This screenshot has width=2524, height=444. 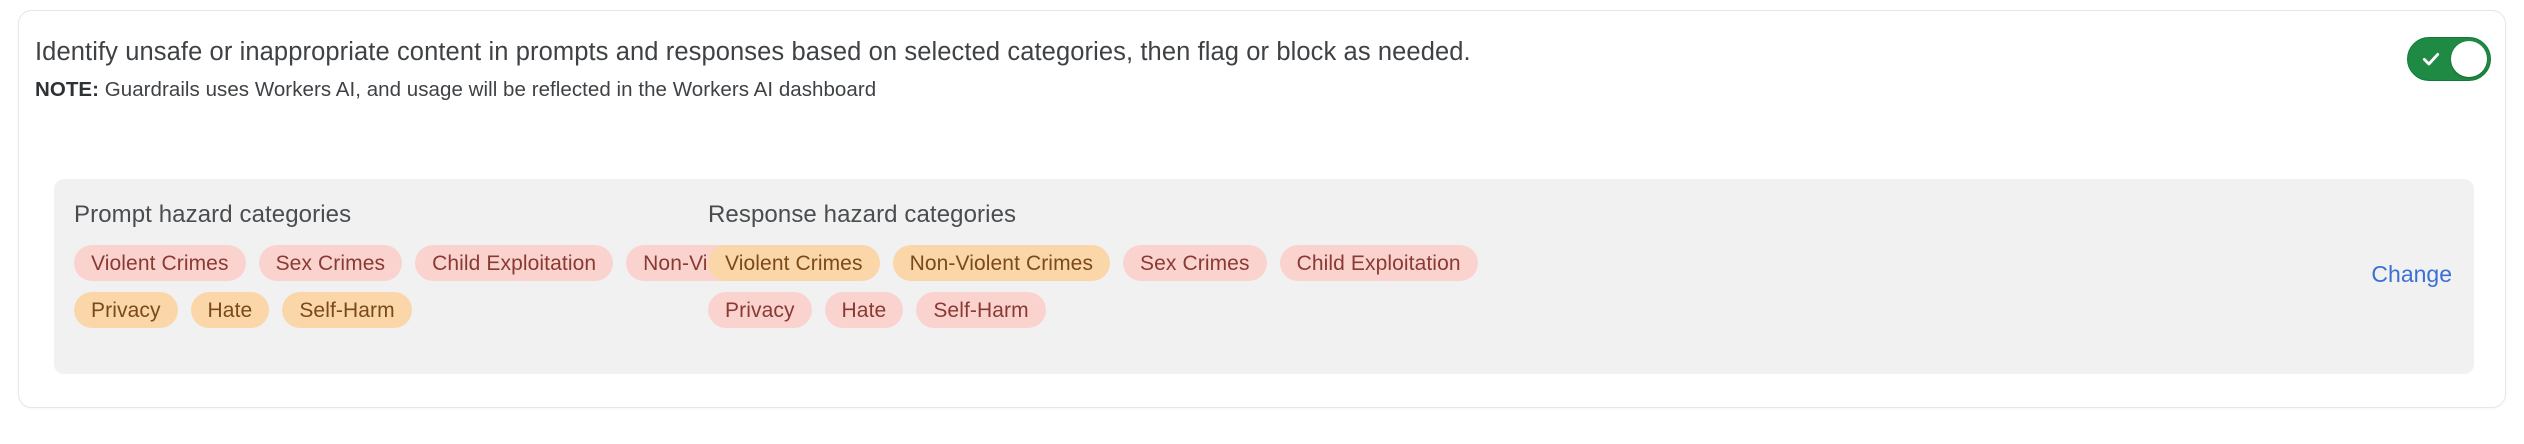 I want to click on guardrails-enabled-toggle, so click(x=2449, y=59).